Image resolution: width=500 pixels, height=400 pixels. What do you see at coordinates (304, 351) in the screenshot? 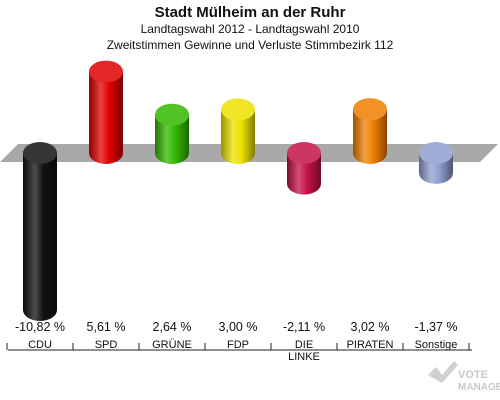
I see `category-label-4: DIE LINKE` at bounding box center [304, 351].